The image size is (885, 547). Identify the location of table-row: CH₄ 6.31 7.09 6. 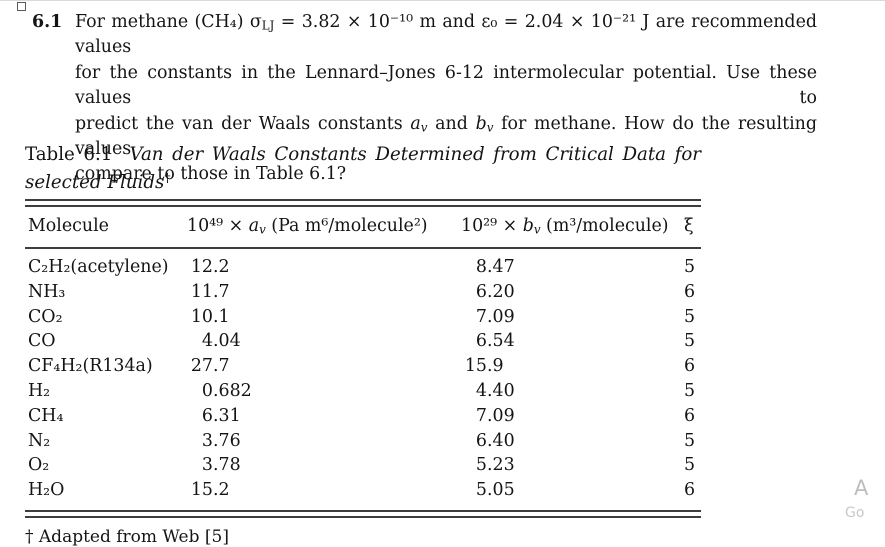
(363, 416).